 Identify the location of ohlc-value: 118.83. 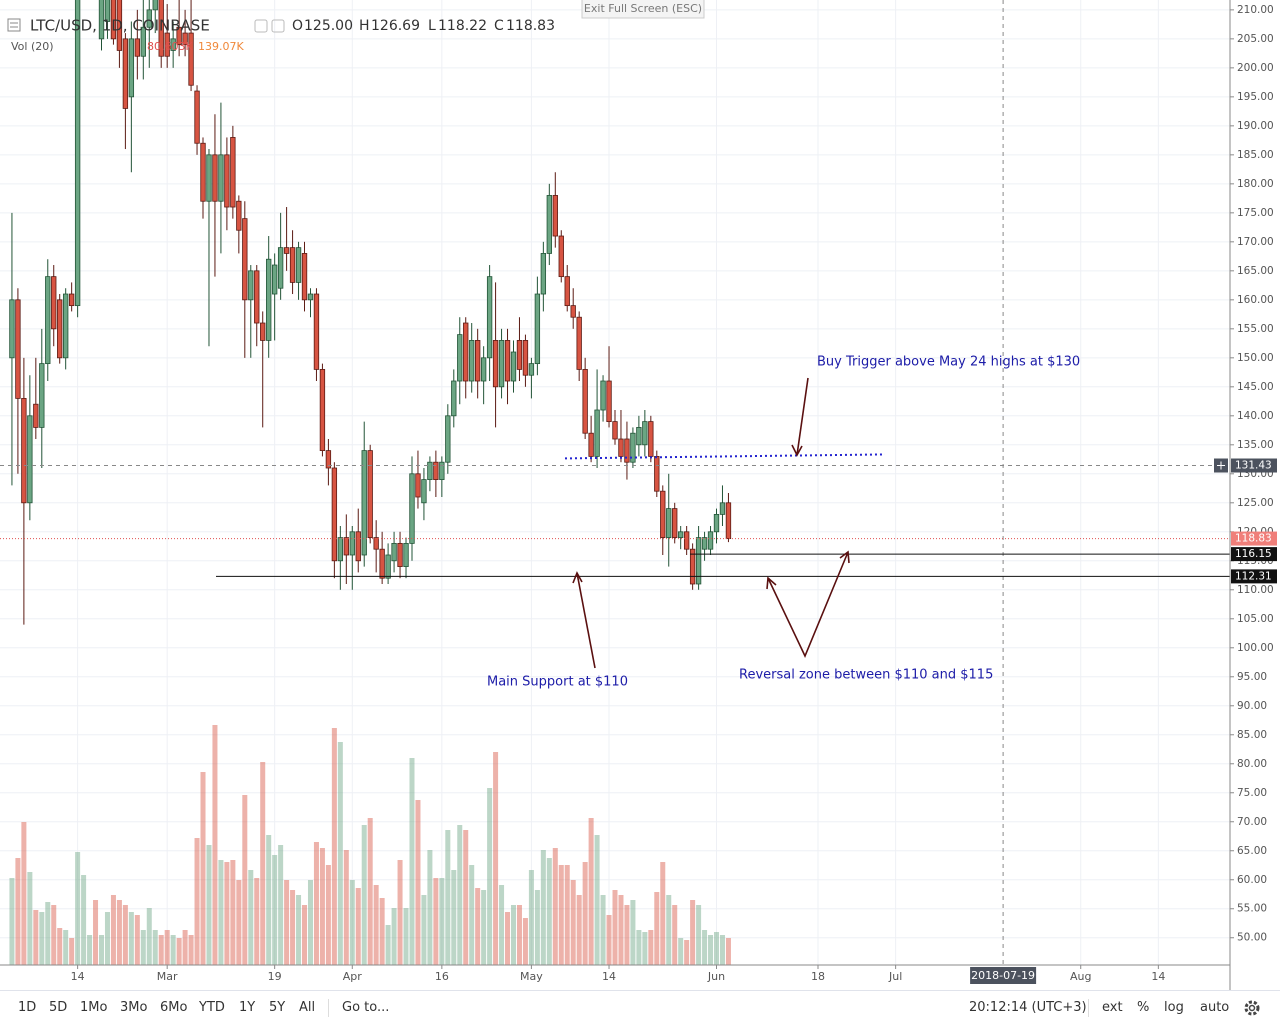
(530, 26).